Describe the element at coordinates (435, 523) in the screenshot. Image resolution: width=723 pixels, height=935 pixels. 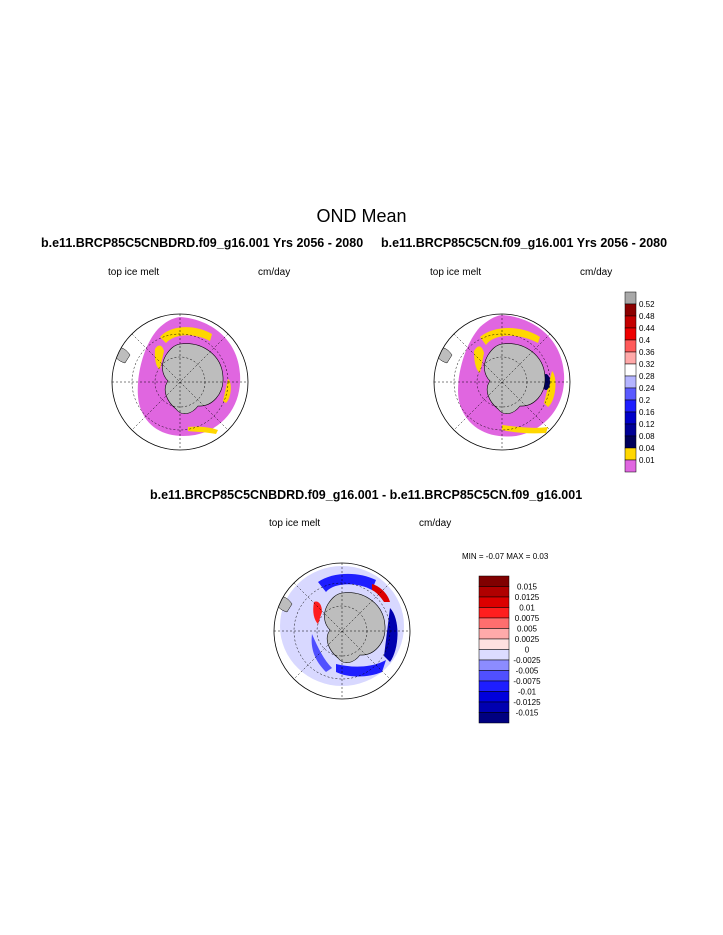
I see `diff-panel-units-label: cm/day` at that location.